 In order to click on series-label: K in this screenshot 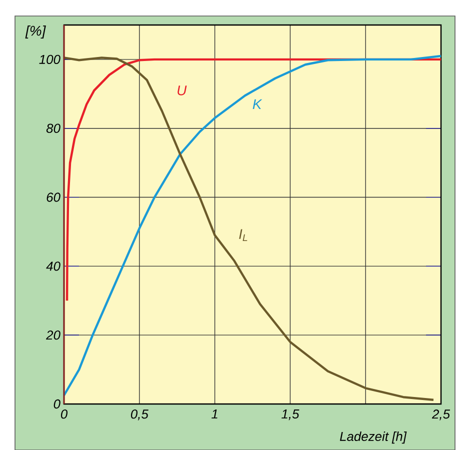, I will do `click(257, 104)`.